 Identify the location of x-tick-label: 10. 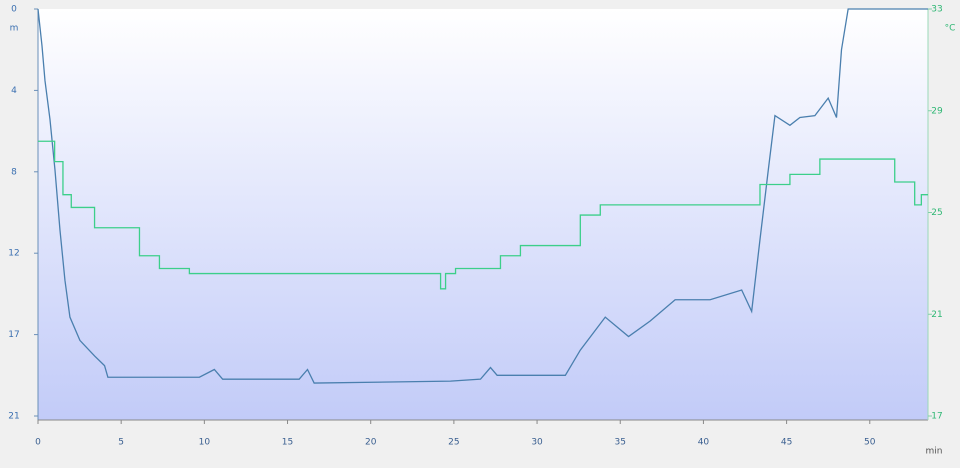
(205, 443).